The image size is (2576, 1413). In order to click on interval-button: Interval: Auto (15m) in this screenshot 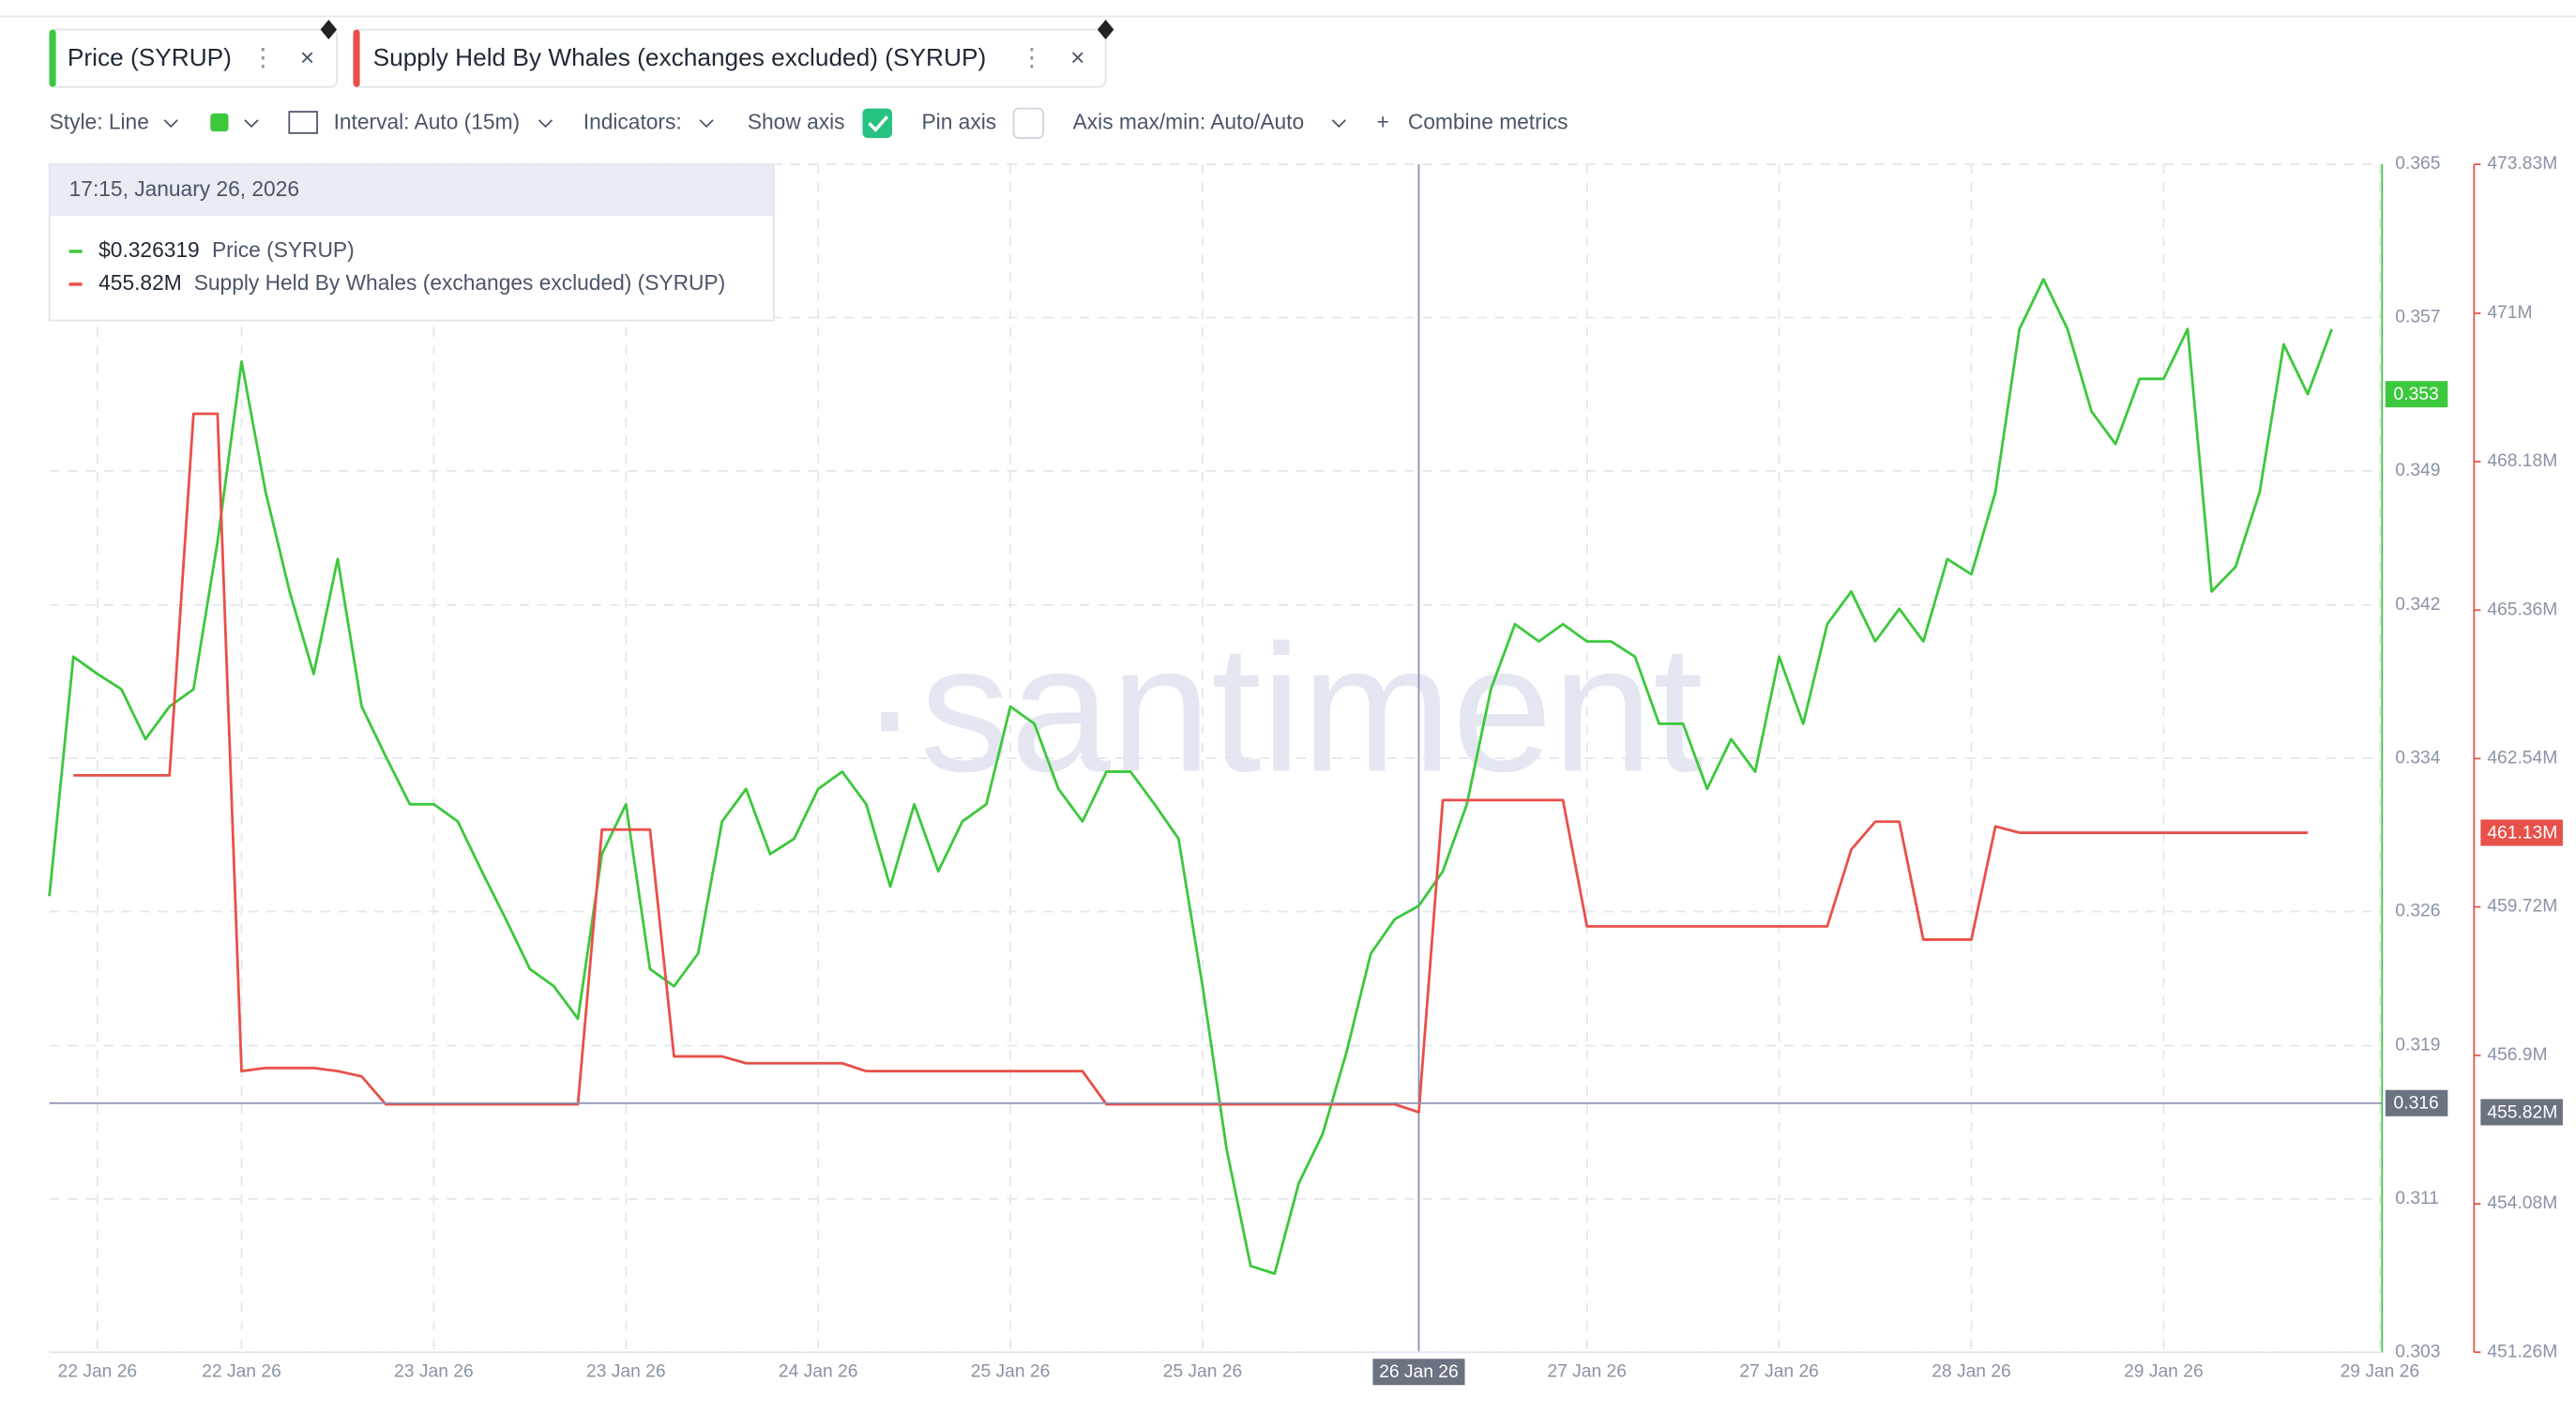, I will do `click(427, 121)`.